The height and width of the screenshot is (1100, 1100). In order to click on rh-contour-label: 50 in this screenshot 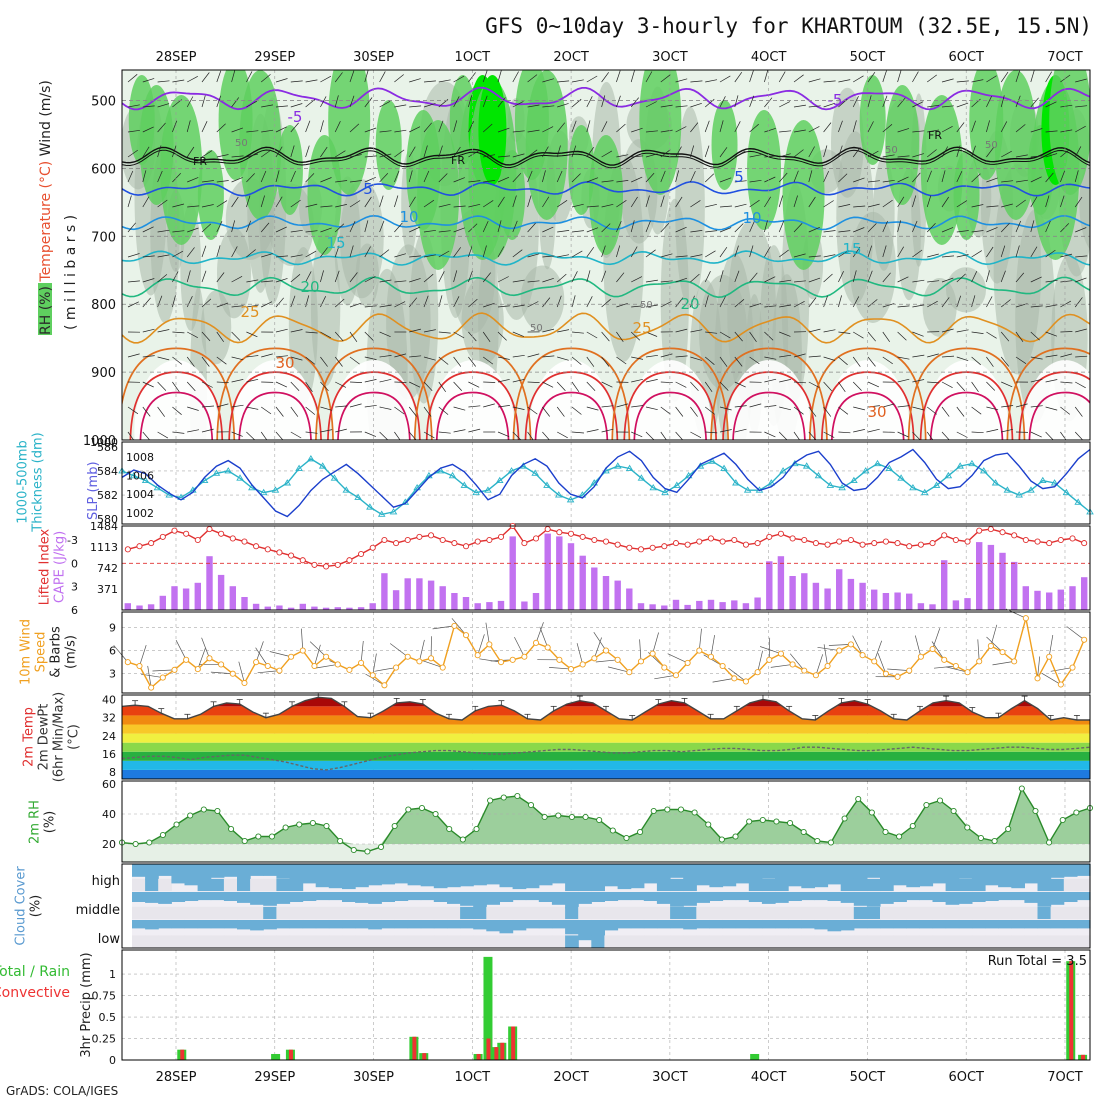, I will do `click(241, 143)`.